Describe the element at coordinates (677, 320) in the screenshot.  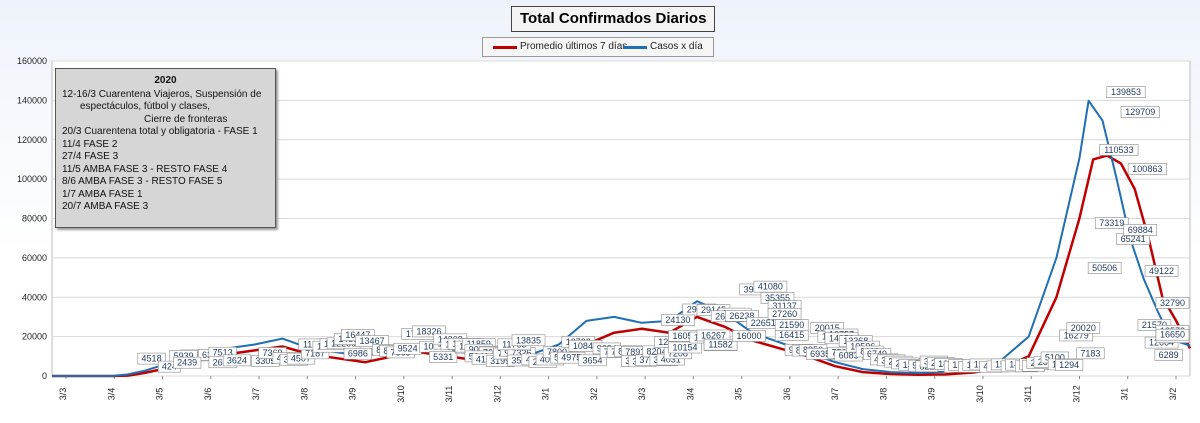
I see `data-label: 24130` at that location.